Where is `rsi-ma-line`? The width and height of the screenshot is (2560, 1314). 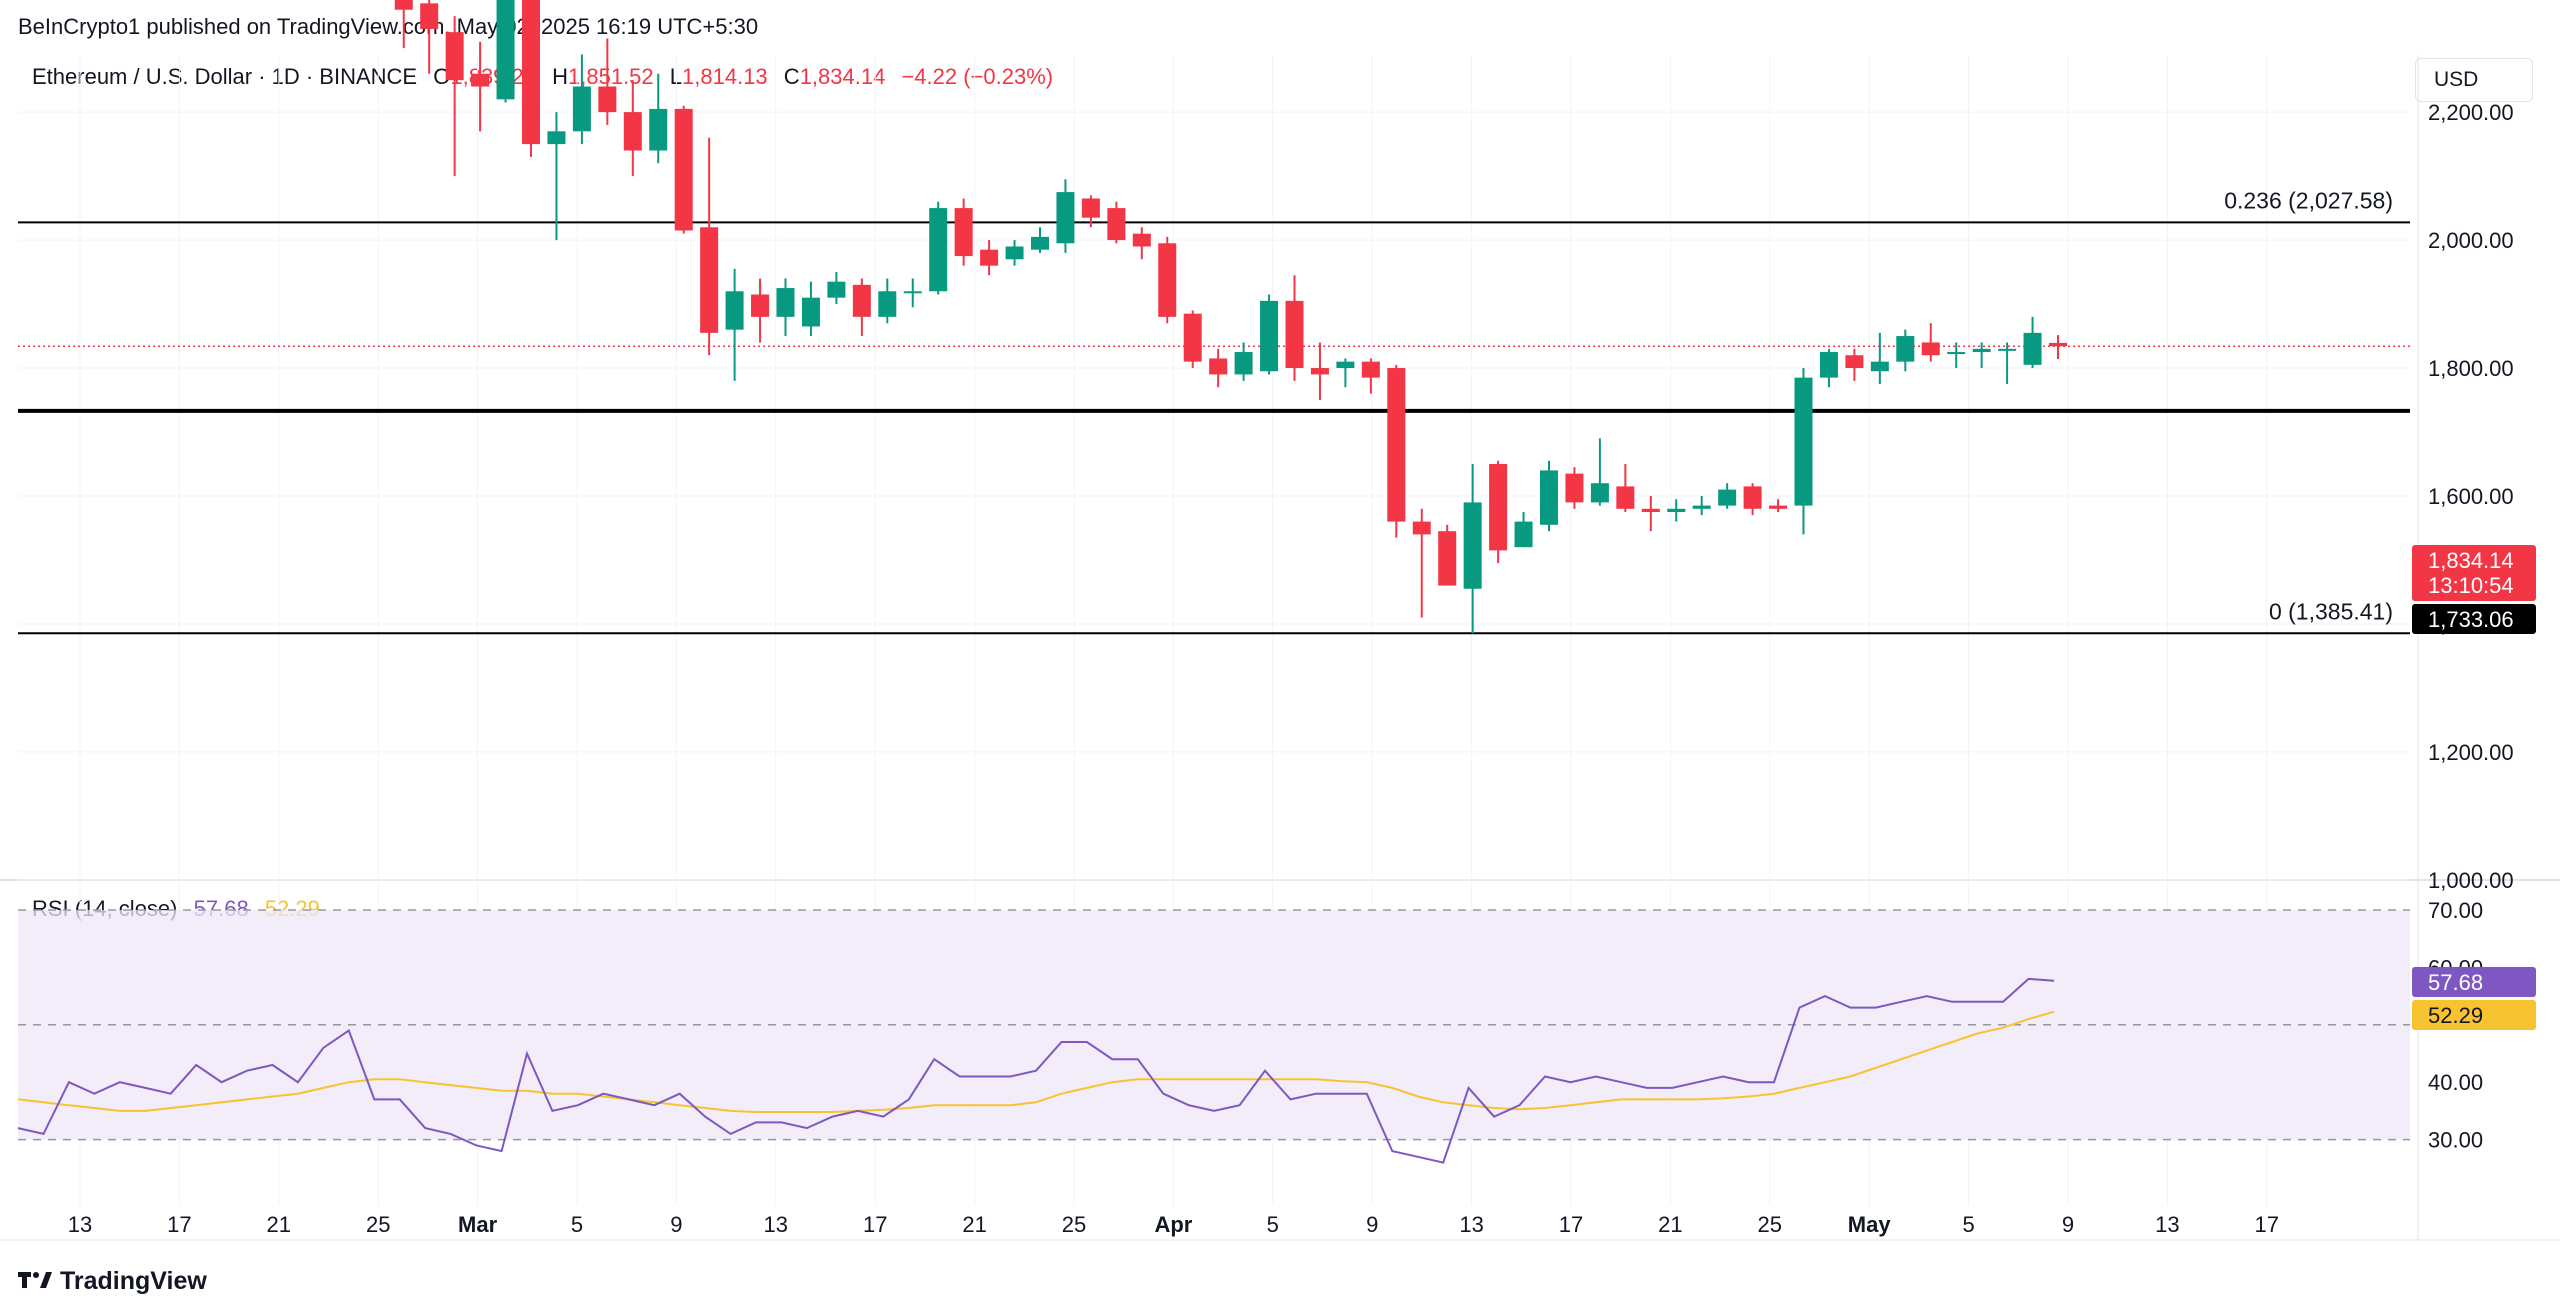 rsi-ma-line is located at coordinates (1036, 1061).